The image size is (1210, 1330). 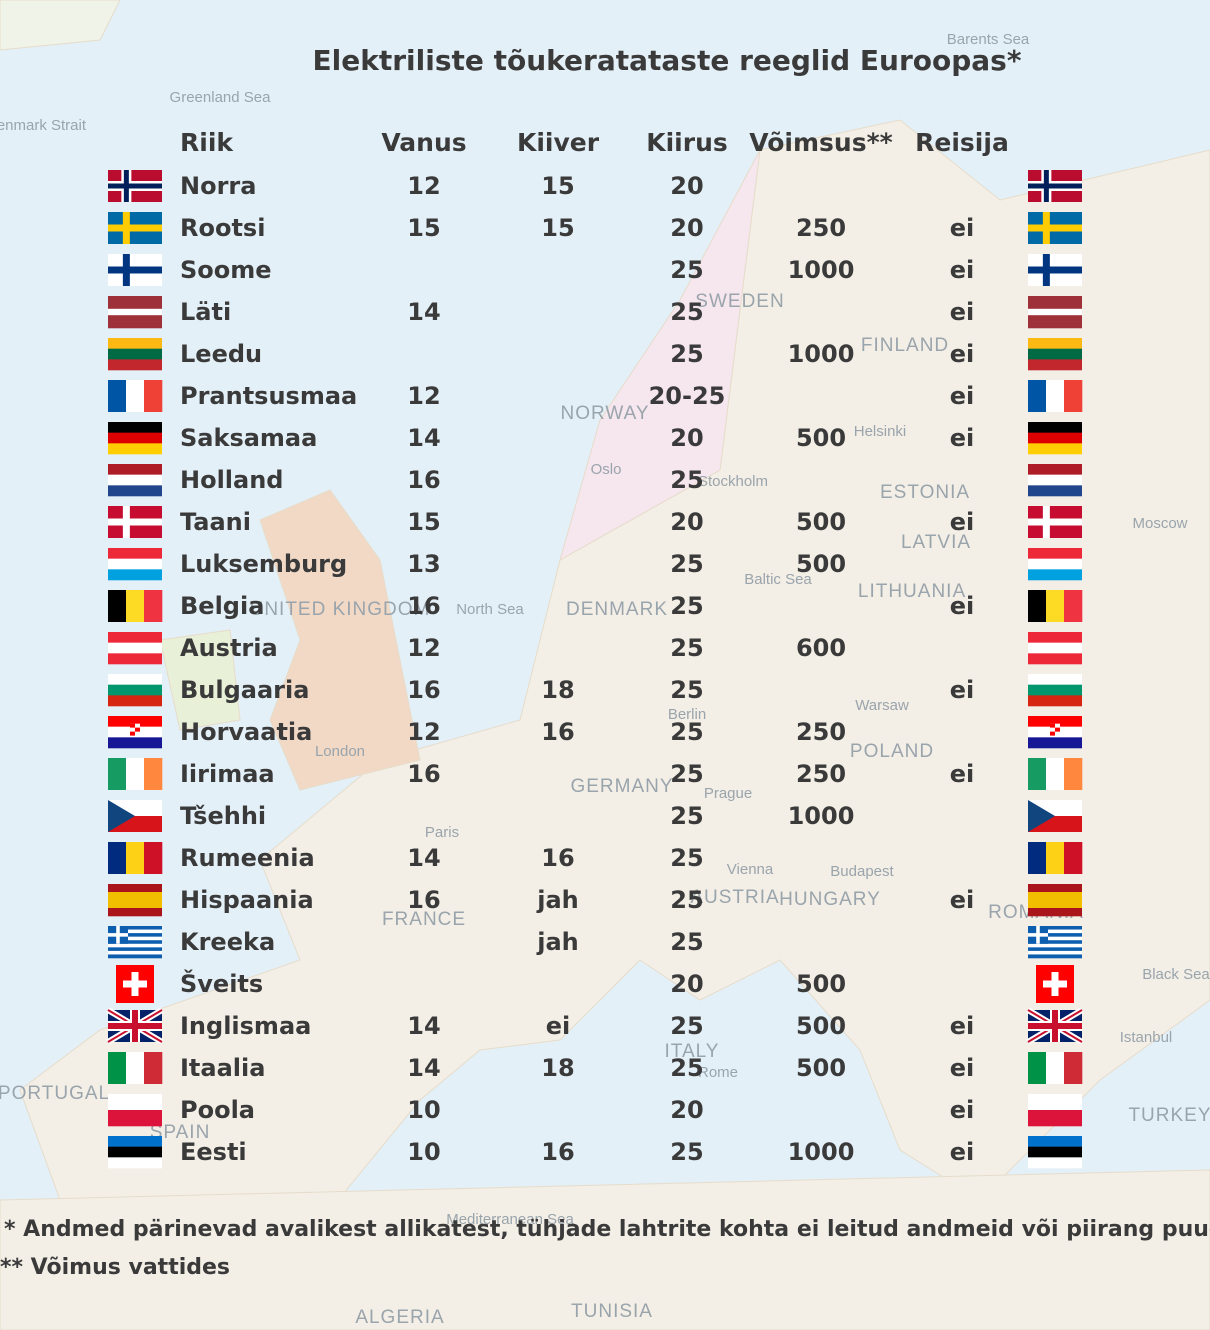 What do you see at coordinates (424, 919) in the screenshot?
I see `map-label: FRANCE` at bounding box center [424, 919].